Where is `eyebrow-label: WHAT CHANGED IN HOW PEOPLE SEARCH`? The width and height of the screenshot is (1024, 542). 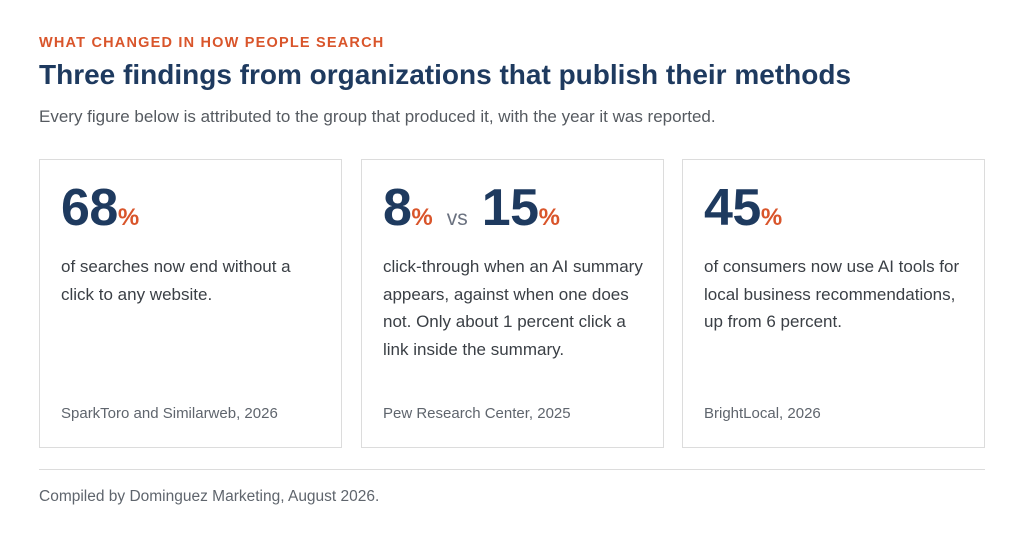
eyebrow-label: WHAT CHANGED IN HOW PEOPLE SEARCH is located at coordinates (212, 43).